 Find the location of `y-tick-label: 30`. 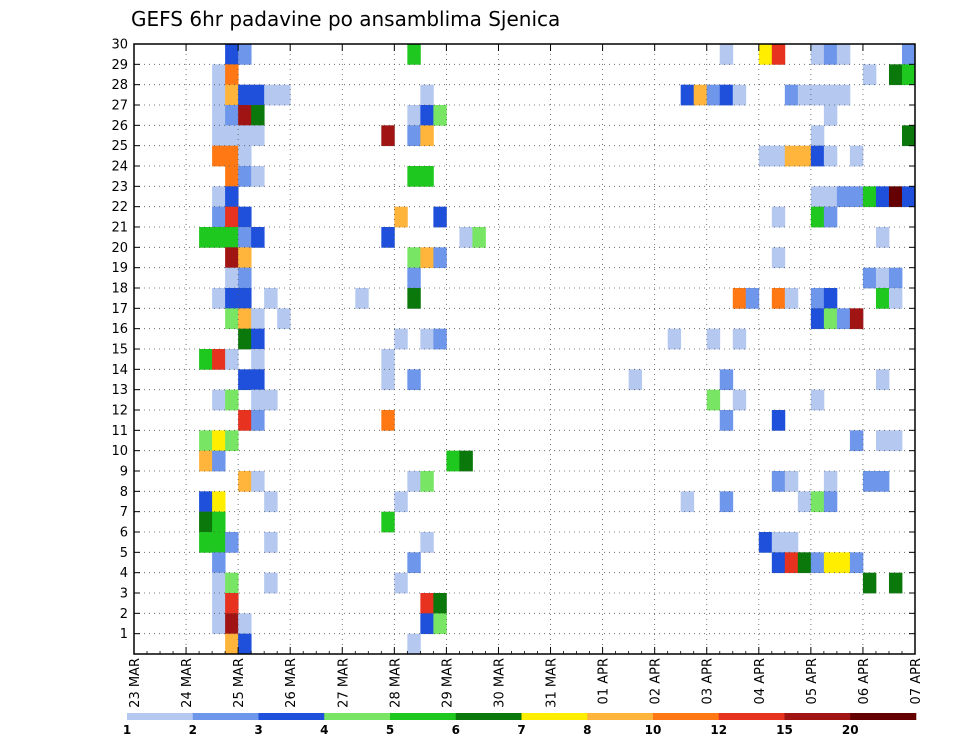

y-tick-label: 30 is located at coordinates (119, 45).